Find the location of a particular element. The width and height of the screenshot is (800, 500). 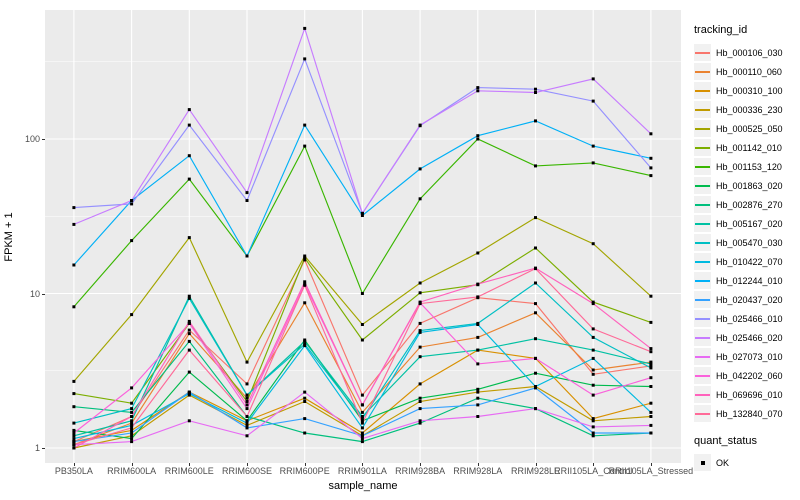

legend-item-label: Hb_069696_010 is located at coordinates (749, 394).